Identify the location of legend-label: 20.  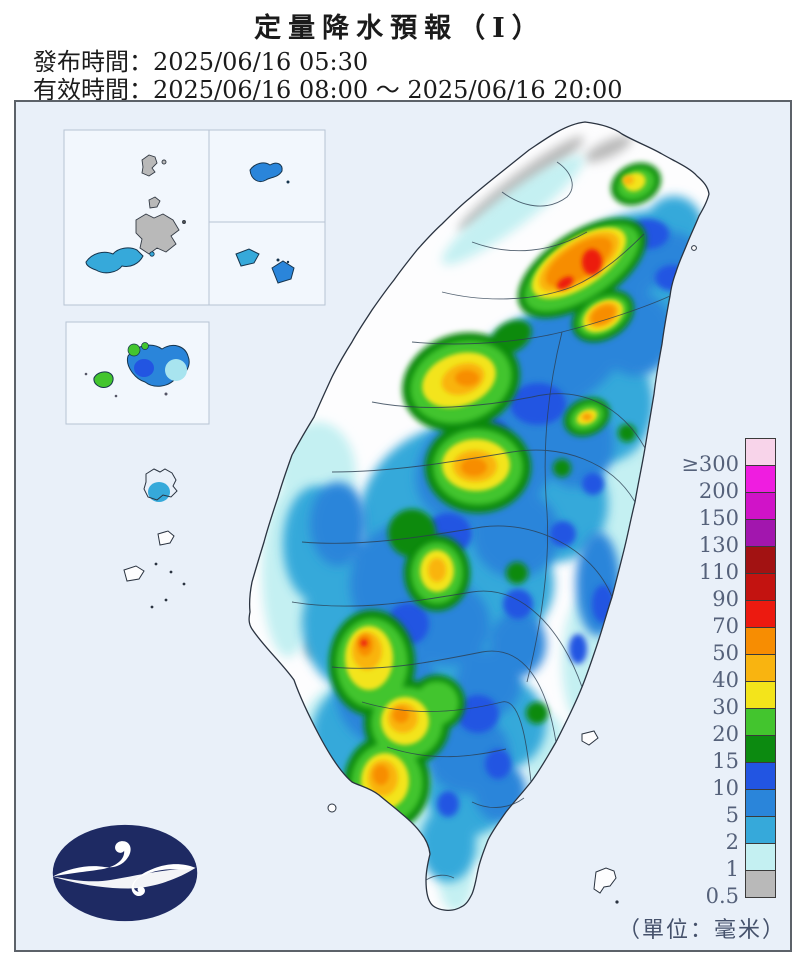
(725, 733).